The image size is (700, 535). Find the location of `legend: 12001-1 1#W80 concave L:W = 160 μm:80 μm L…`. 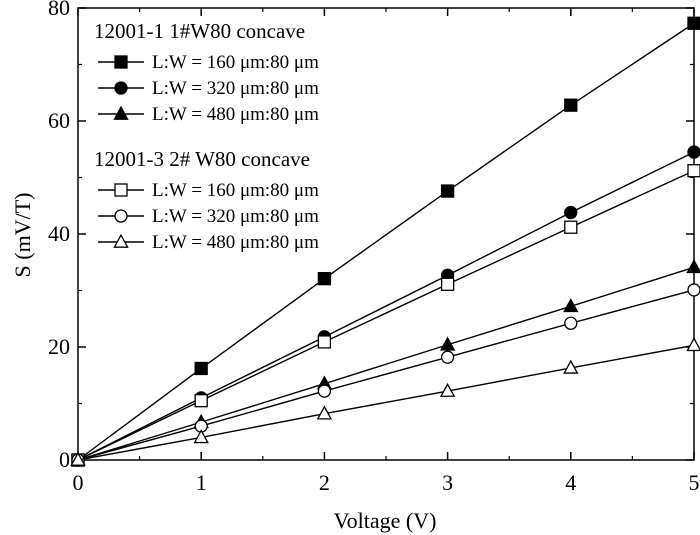

legend: 12001-1 1#W80 concave L:W = 160 μm:80 μm L… is located at coordinates (206, 136).